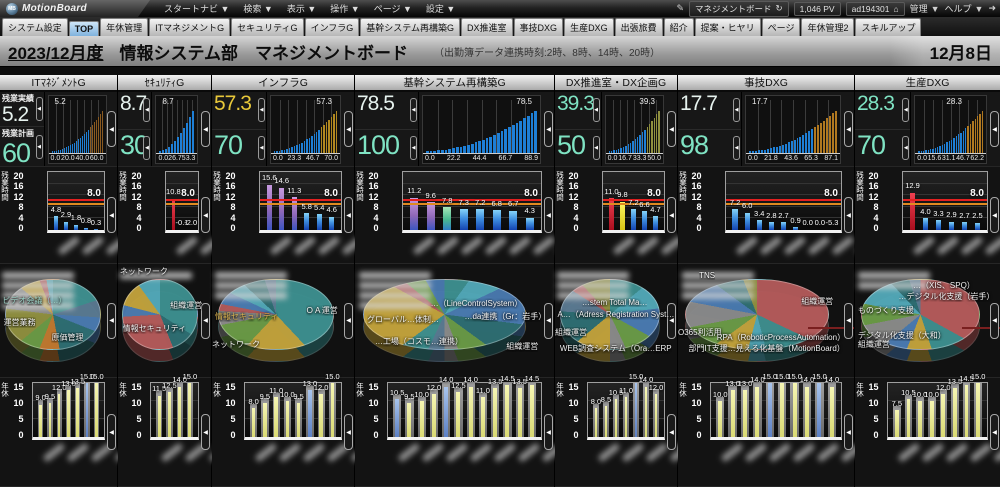 The width and height of the screenshot is (1000, 487). I want to click on tab-生産DXG: 生産DXG, so click(589, 27).